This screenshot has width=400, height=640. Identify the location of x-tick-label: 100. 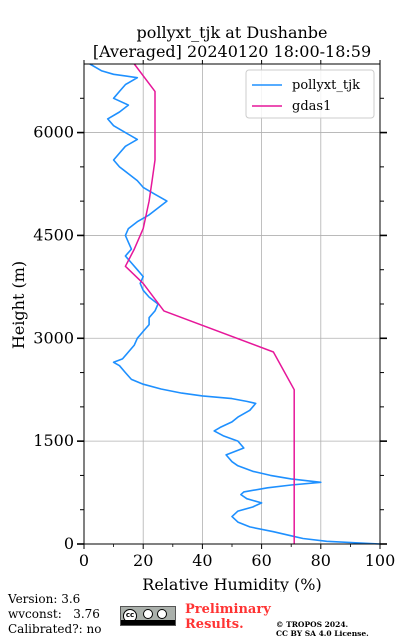
(380, 560).